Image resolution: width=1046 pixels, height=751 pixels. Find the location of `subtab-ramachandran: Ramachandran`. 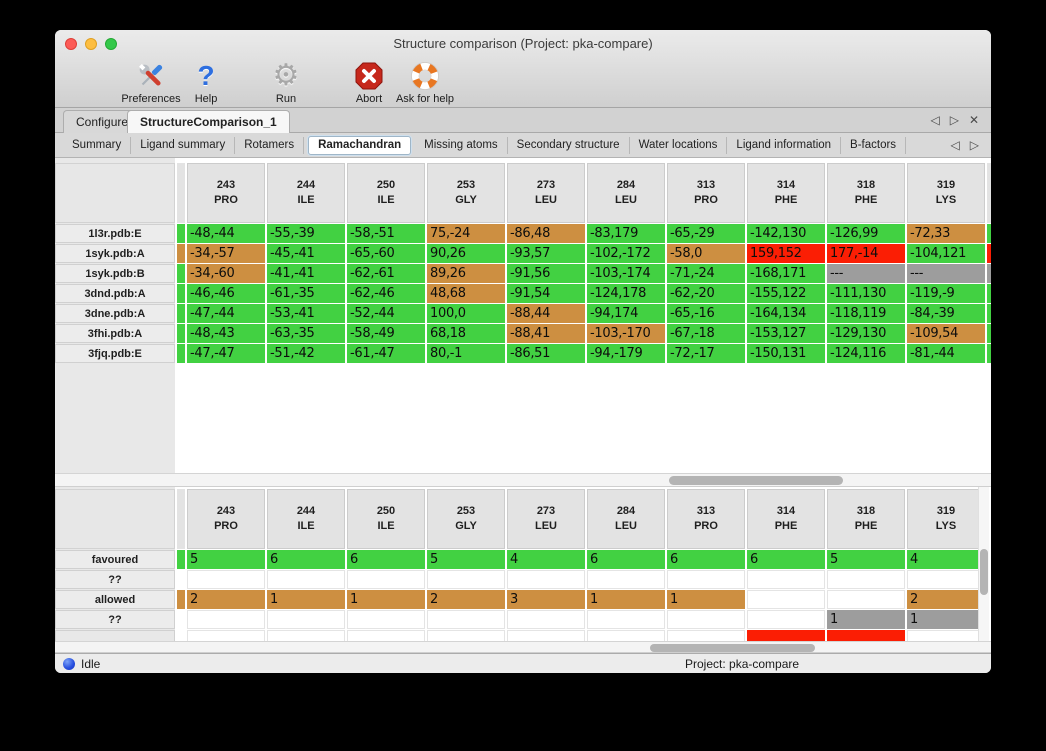

subtab-ramachandran: Ramachandran is located at coordinates (360, 145).